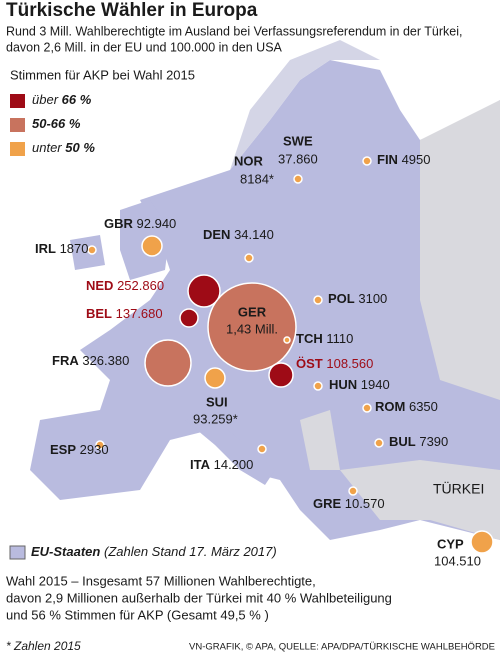 The width and height of the screenshot is (500, 657). I want to click on legend-prefix: unter, so click(47, 147).